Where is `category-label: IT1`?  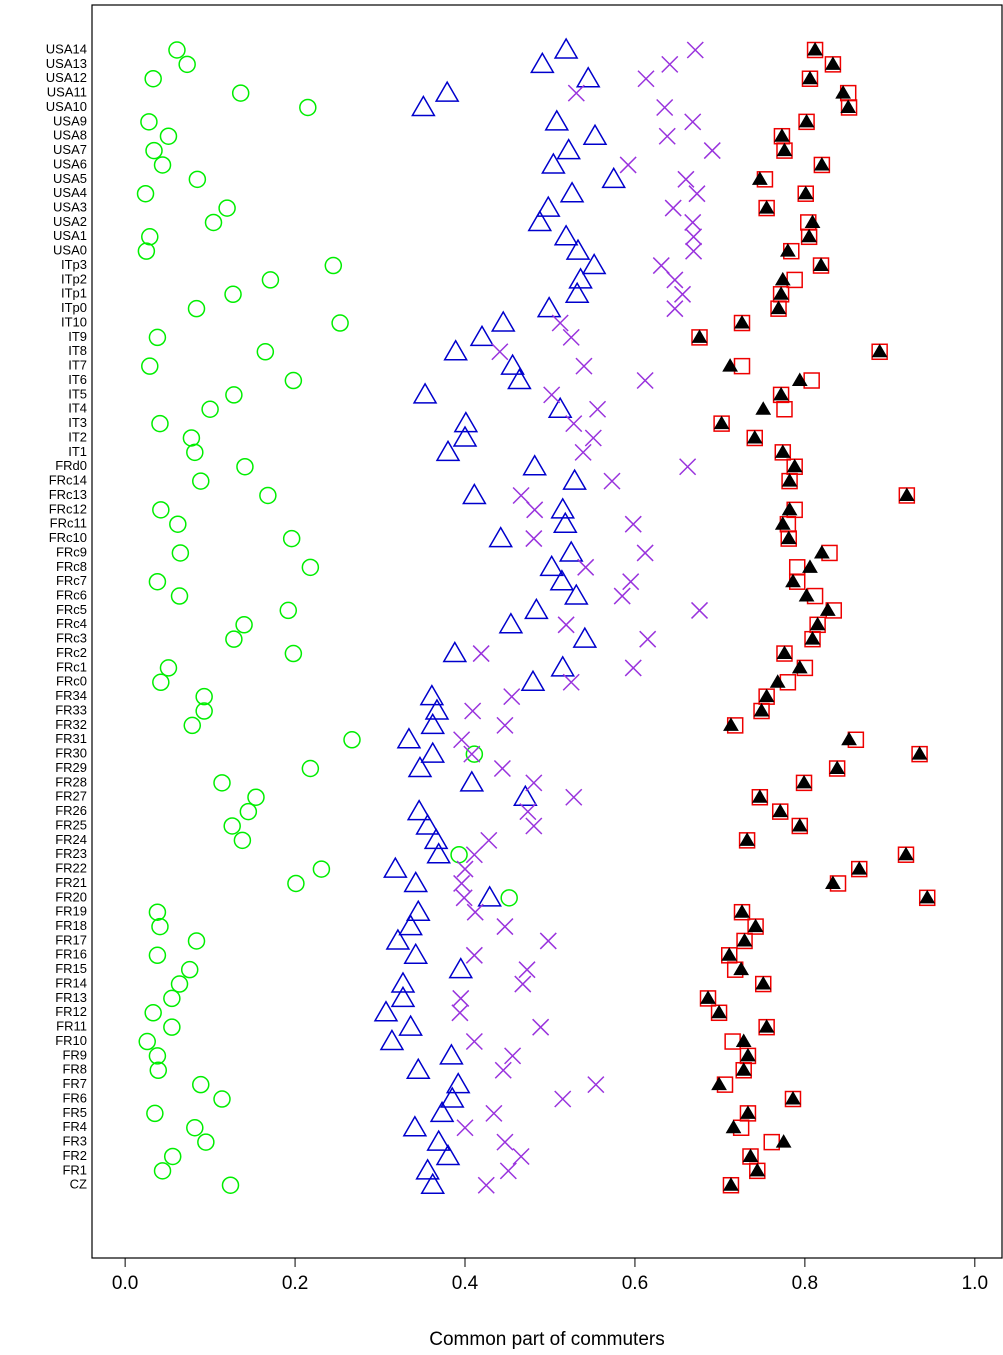 category-label: IT1 is located at coordinates (77, 451).